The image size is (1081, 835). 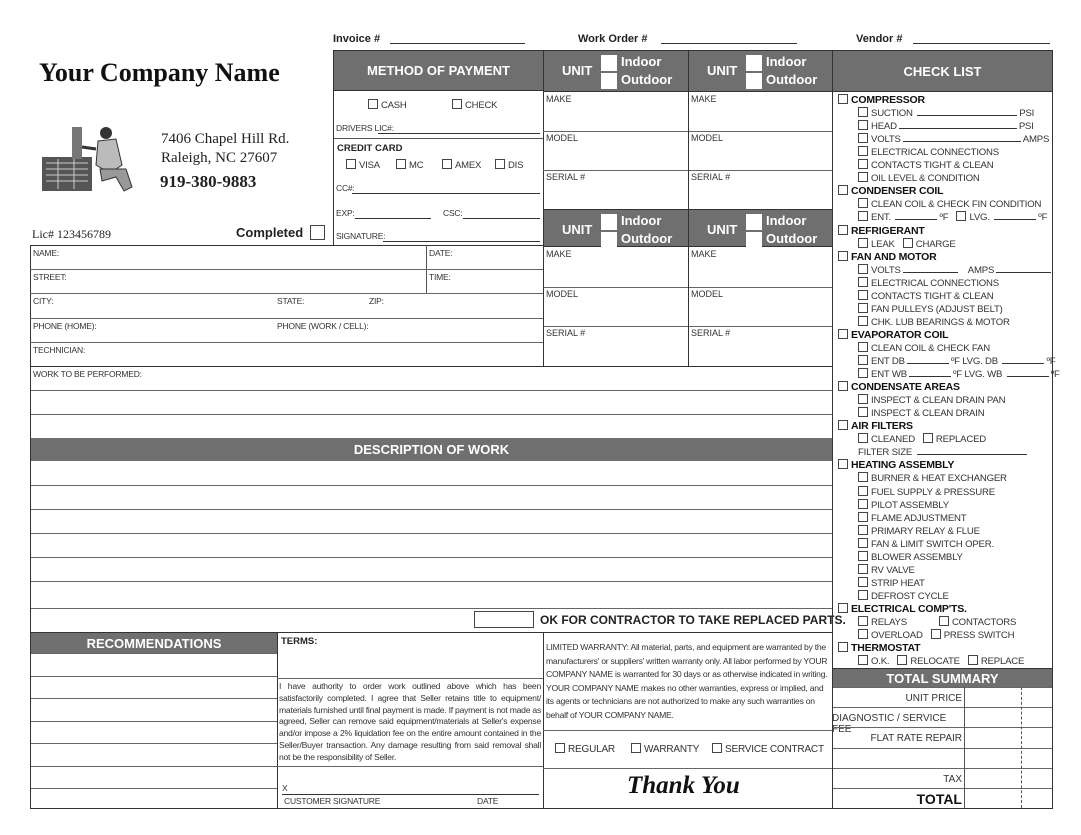 What do you see at coordinates (729, 43) in the screenshot?
I see `work-order-field` at bounding box center [729, 43].